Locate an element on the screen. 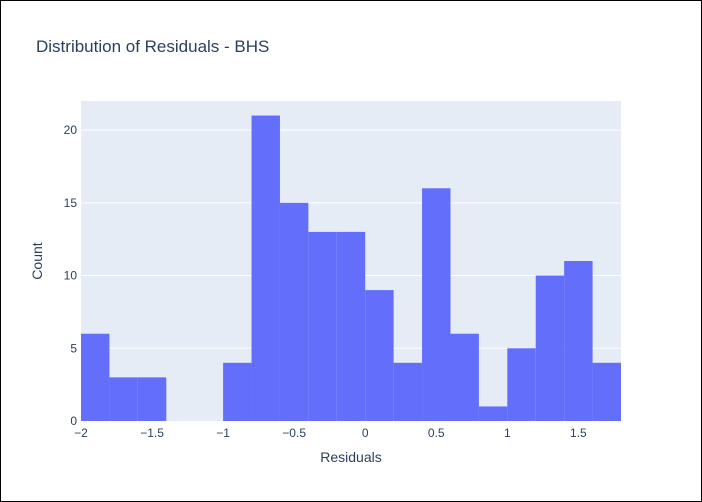 The height and width of the screenshot is (502, 702). y-tick-label: 10 is located at coordinates (71, 276).